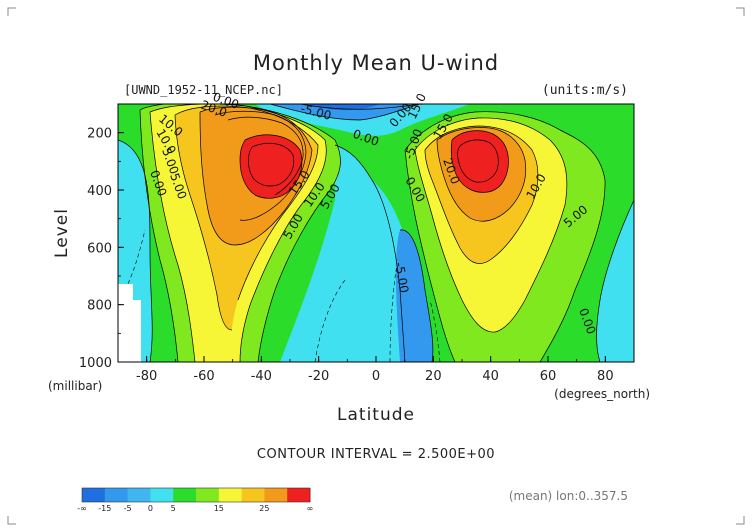  I want to click on fill-band-neg5-to-neg15, so click(414, 295).